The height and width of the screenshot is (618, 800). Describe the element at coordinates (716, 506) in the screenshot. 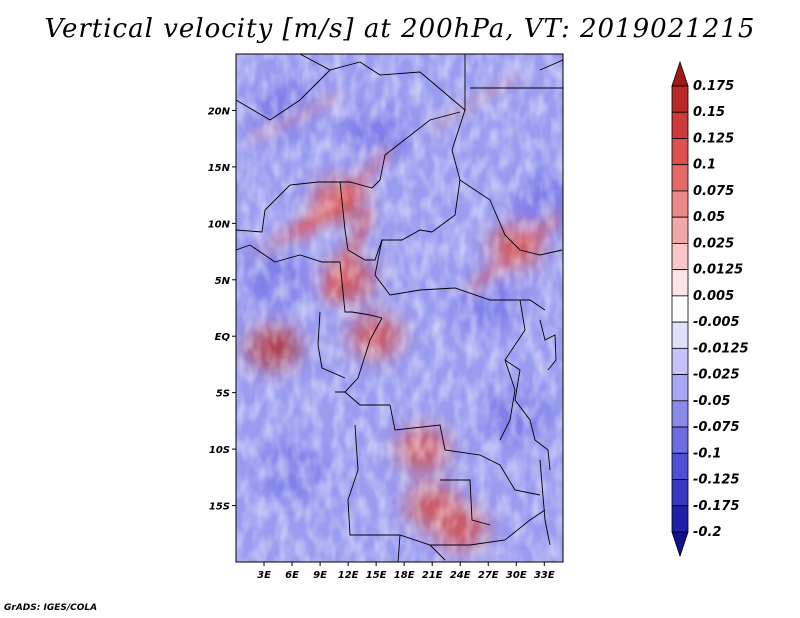

I see `colorbar-label: -0.175` at that location.